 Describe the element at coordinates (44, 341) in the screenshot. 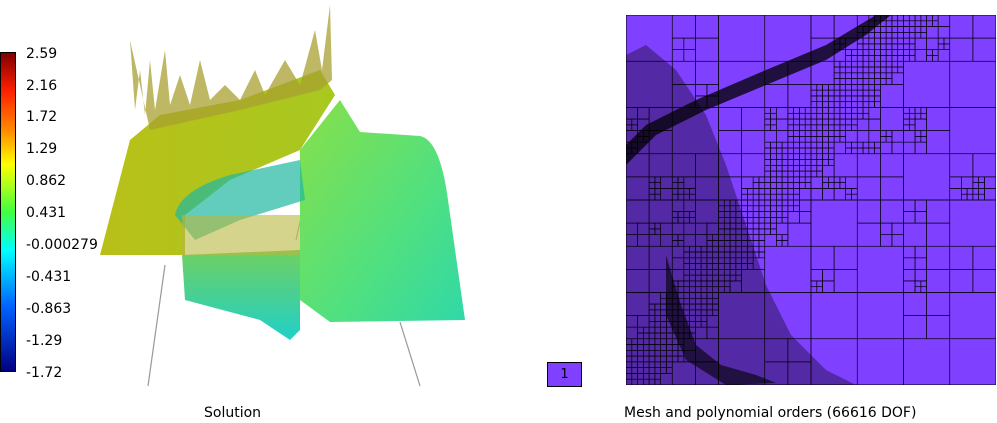

I see `colorbar-tick: -1.29` at that location.